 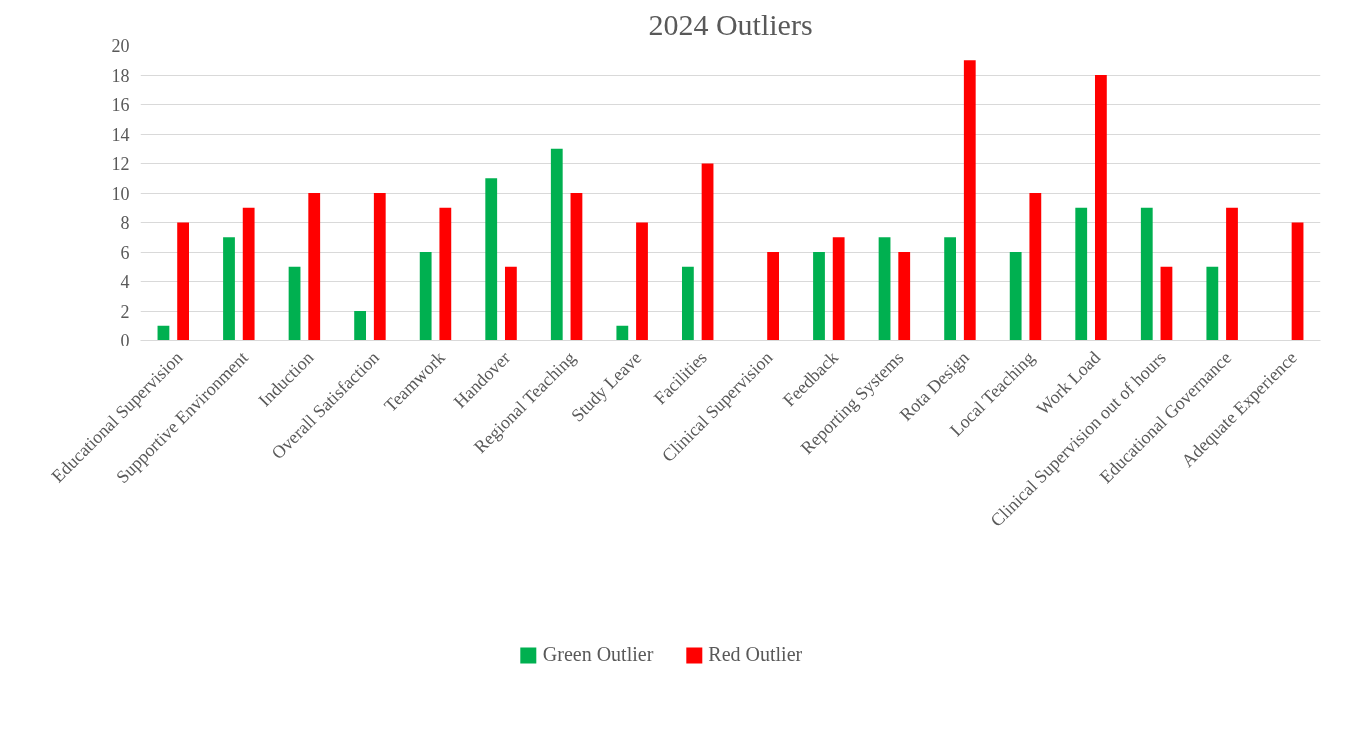 What do you see at coordinates (125, 282) in the screenshot?
I see `y-tick-label: 4` at bounding box center [125, 282].